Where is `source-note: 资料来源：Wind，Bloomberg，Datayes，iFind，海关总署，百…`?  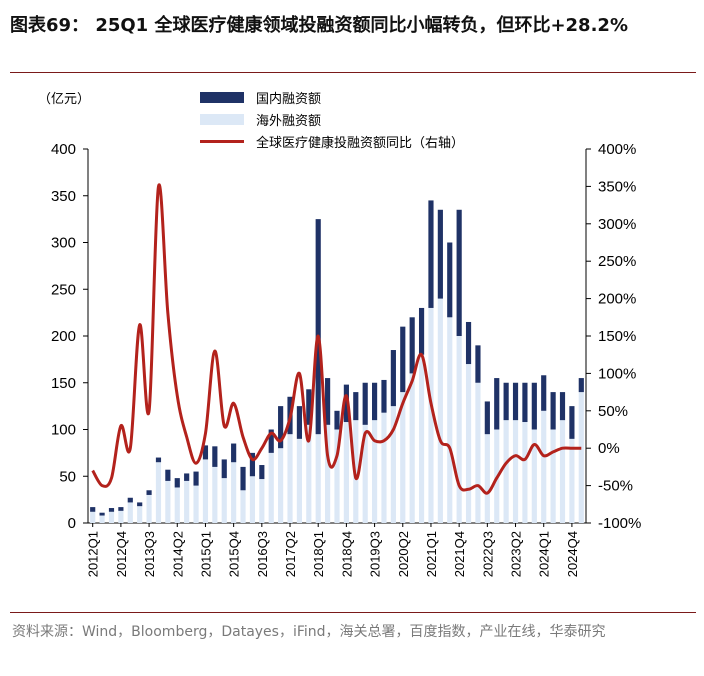 source-note: 资料来源：Wind，Bloomberg，Datayes，iFind，海关总署，百… is located at coordinates (309, 632).